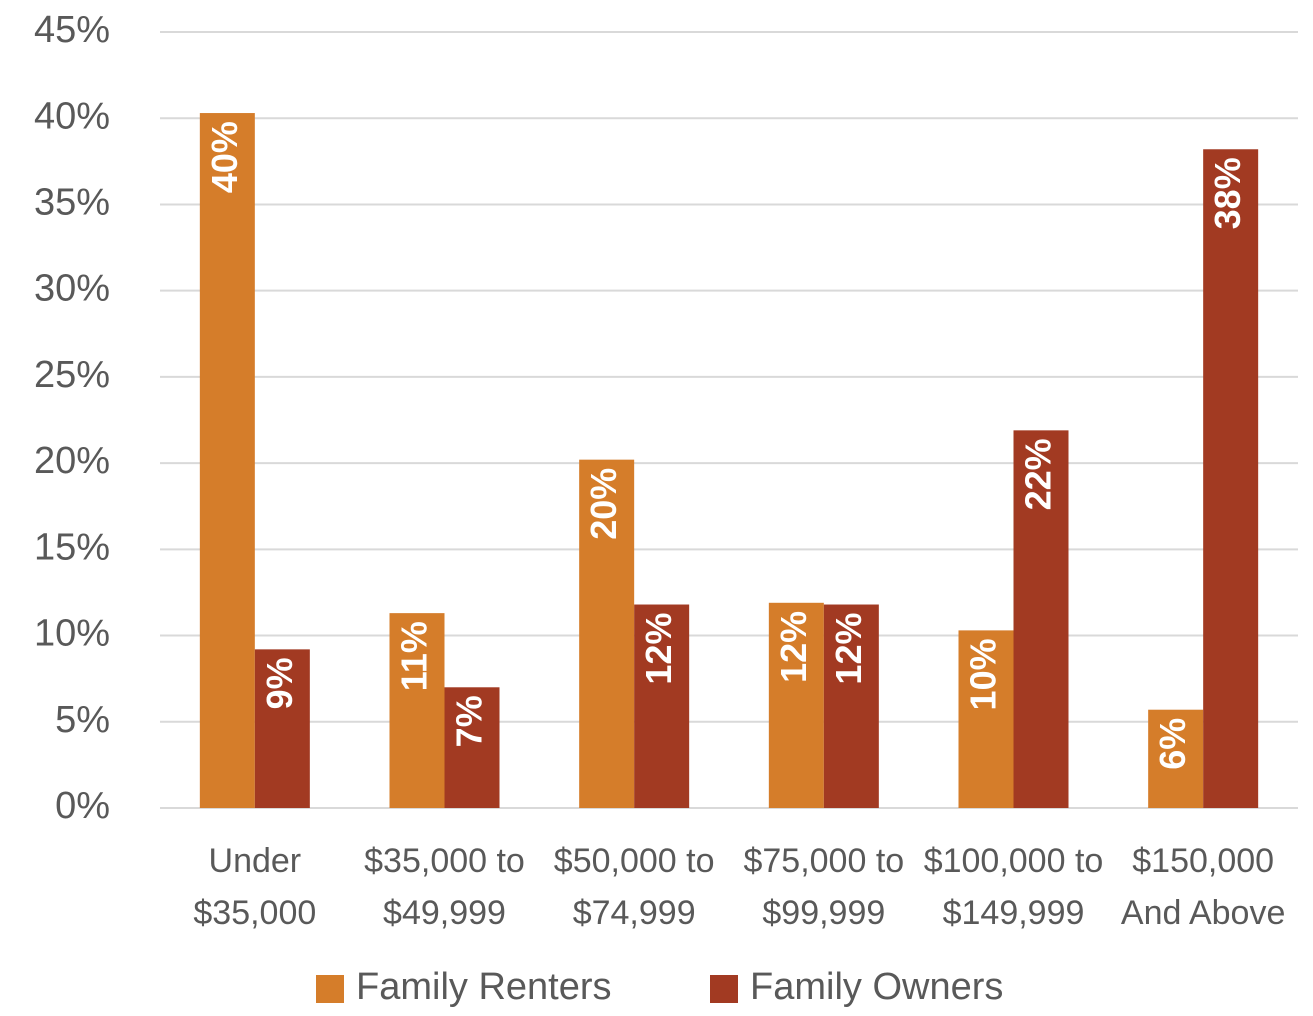  I want to click on data-label: 38%, so click(1227, 193).